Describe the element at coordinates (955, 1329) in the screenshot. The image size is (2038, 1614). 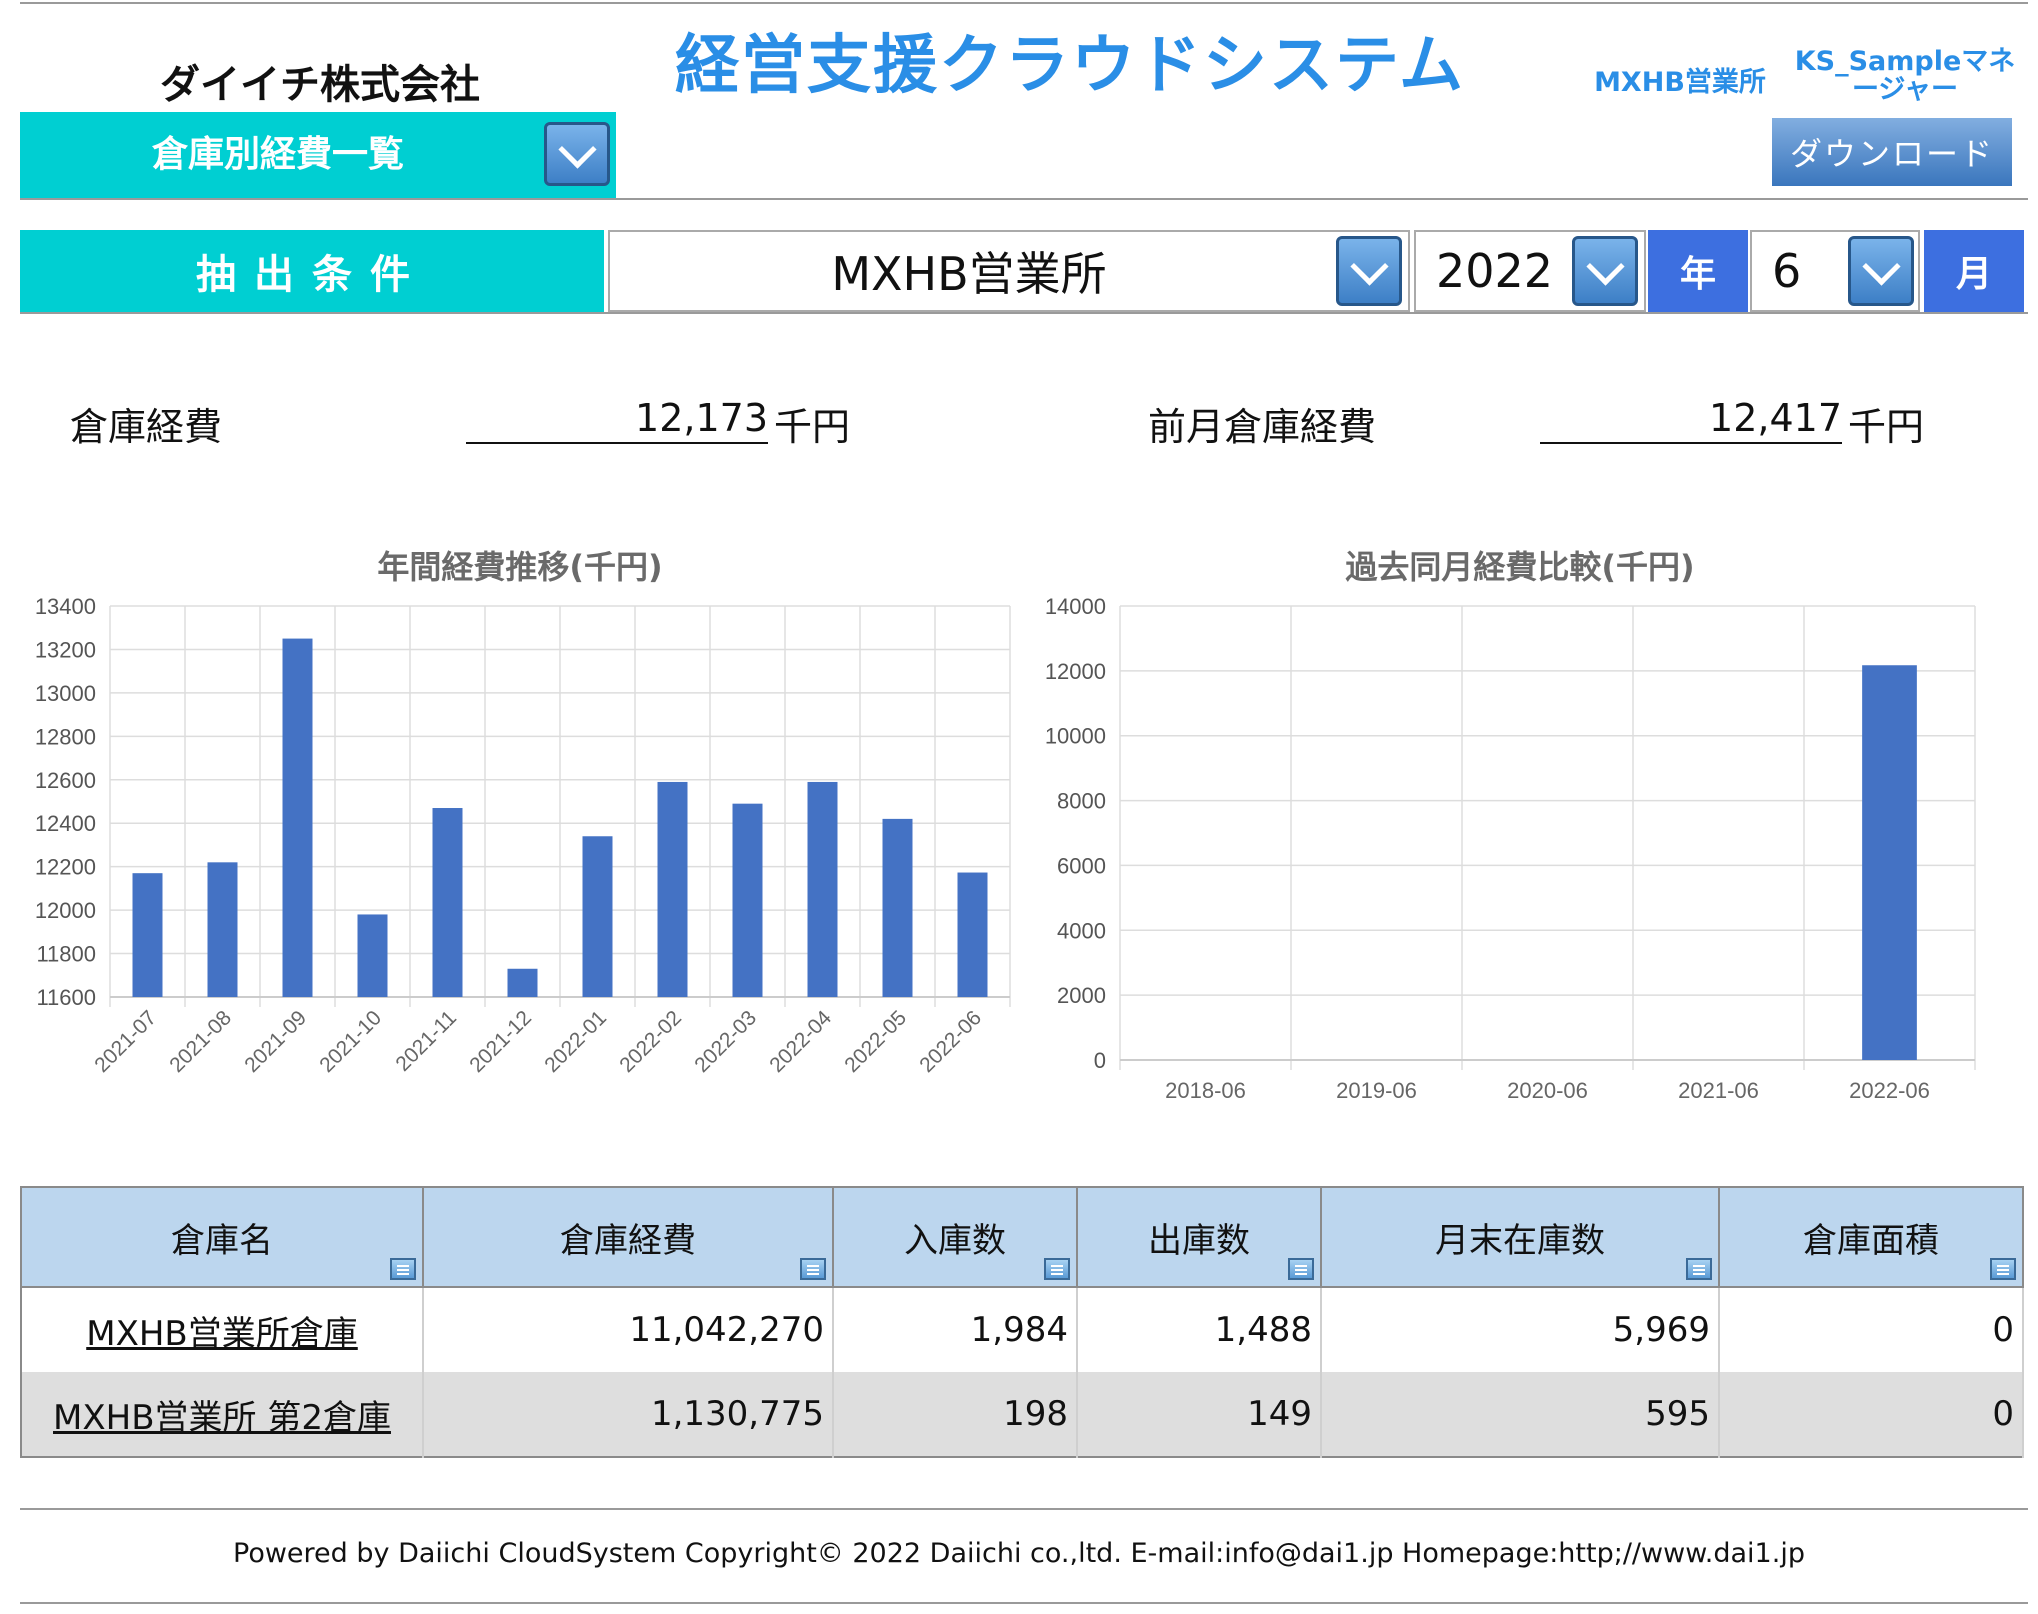
I see `inbound-cell: 1,984` at that location.